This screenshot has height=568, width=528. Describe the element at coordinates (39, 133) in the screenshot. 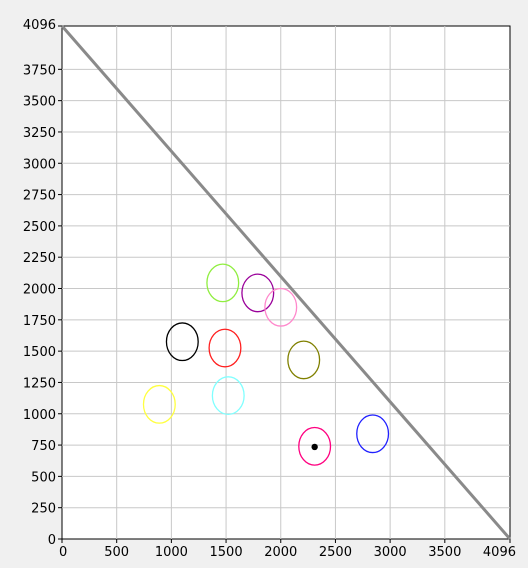

I see `y-tick-label: 3250` at that location.